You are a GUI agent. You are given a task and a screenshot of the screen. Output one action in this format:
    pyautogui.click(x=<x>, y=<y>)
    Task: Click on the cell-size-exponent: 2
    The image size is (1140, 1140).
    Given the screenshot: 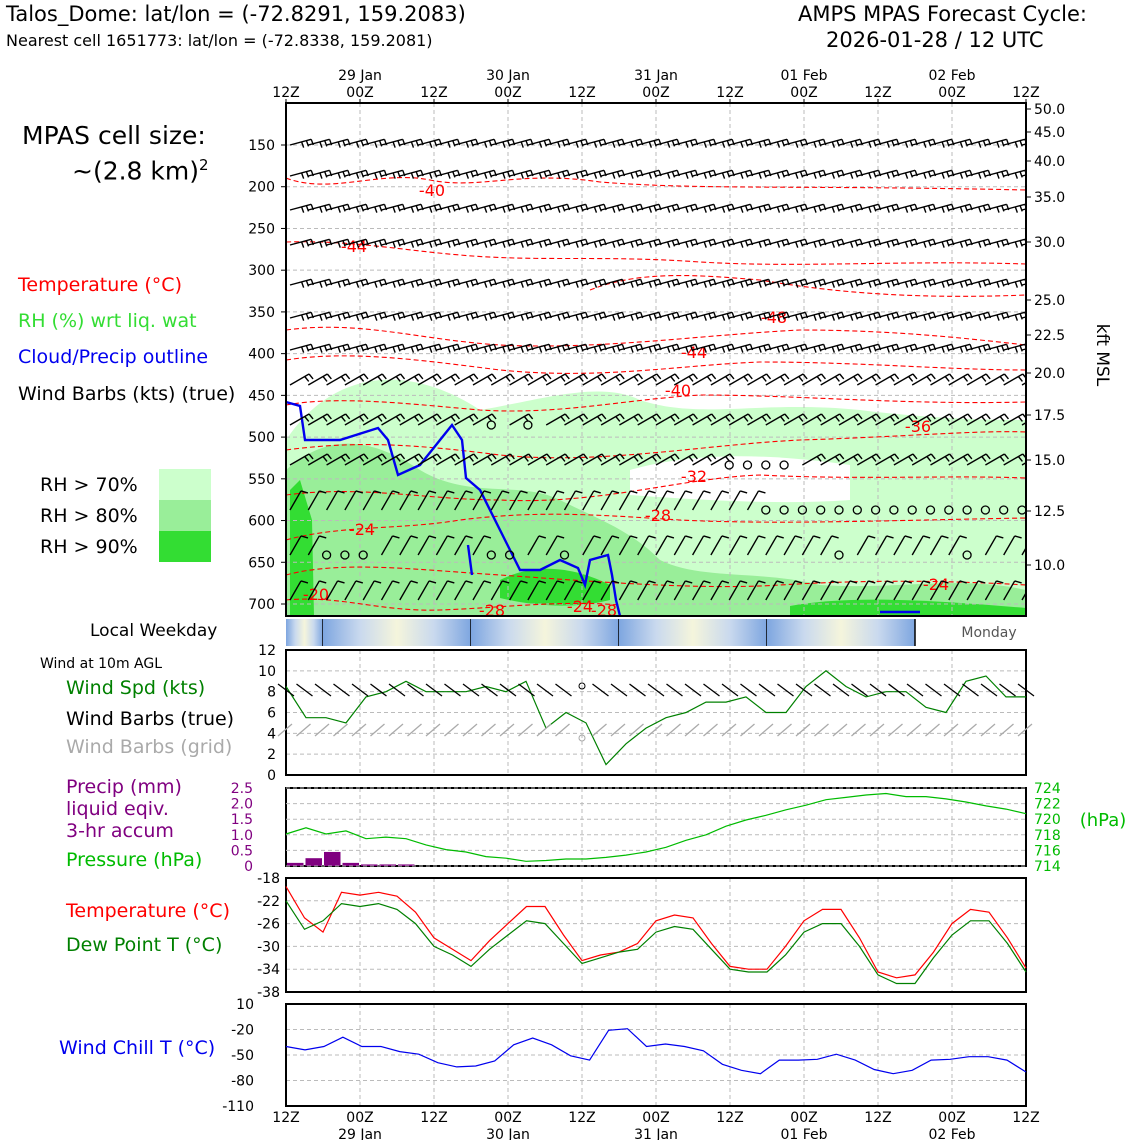 What is the action you would take?
    pyautogui.click(x=204, y=165)
    